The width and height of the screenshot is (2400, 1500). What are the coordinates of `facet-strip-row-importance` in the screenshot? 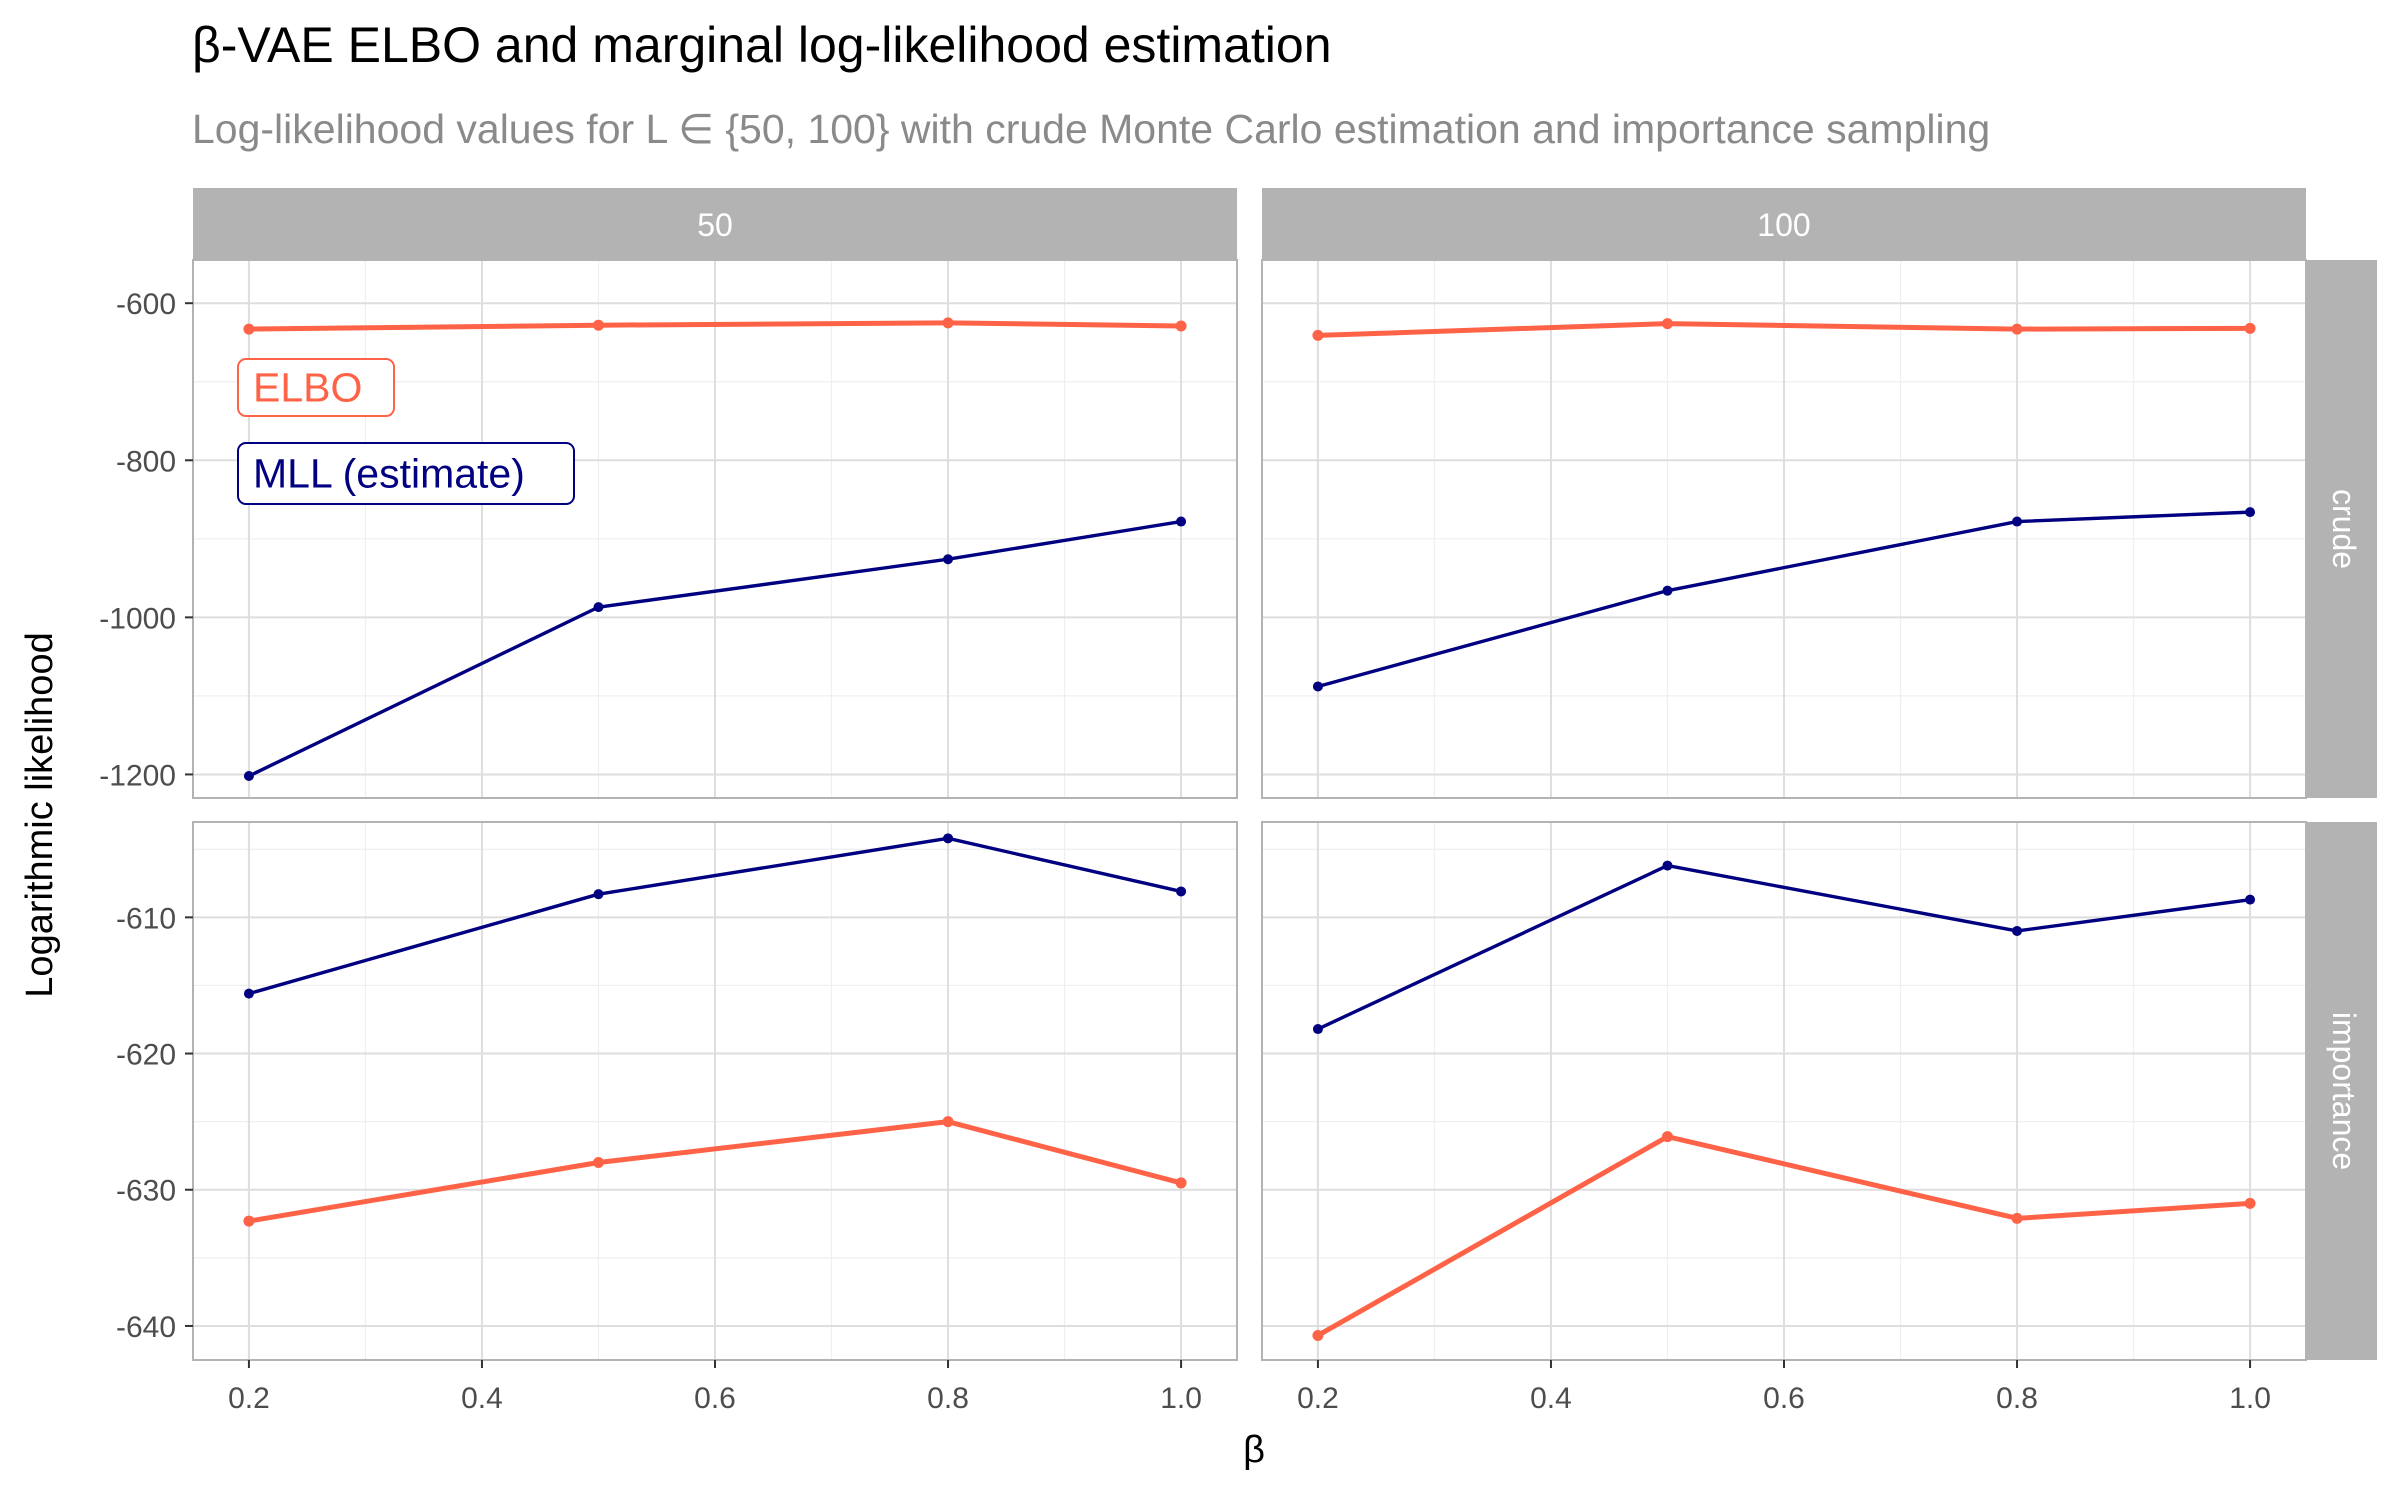 It's located at (2341, 1091).